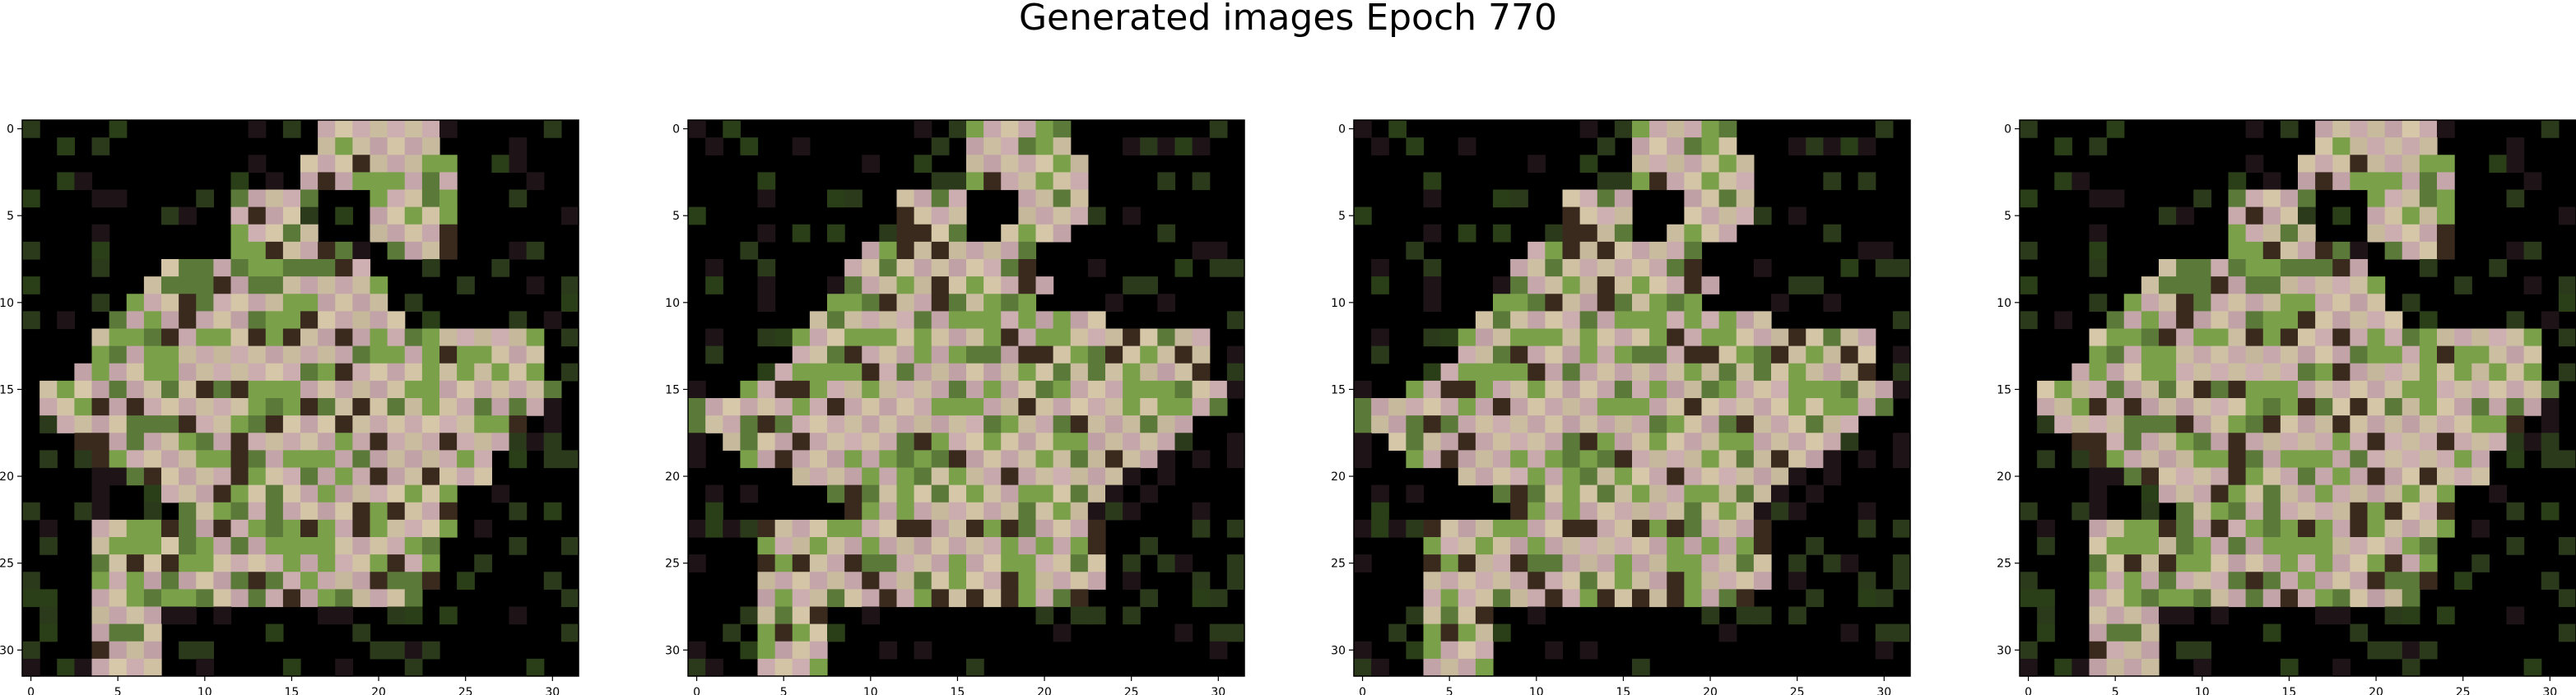  What do you see at coordinates (1623, 685) in the screenshot?
I see `x-tick: 15` at bounding box center [1623, 685].